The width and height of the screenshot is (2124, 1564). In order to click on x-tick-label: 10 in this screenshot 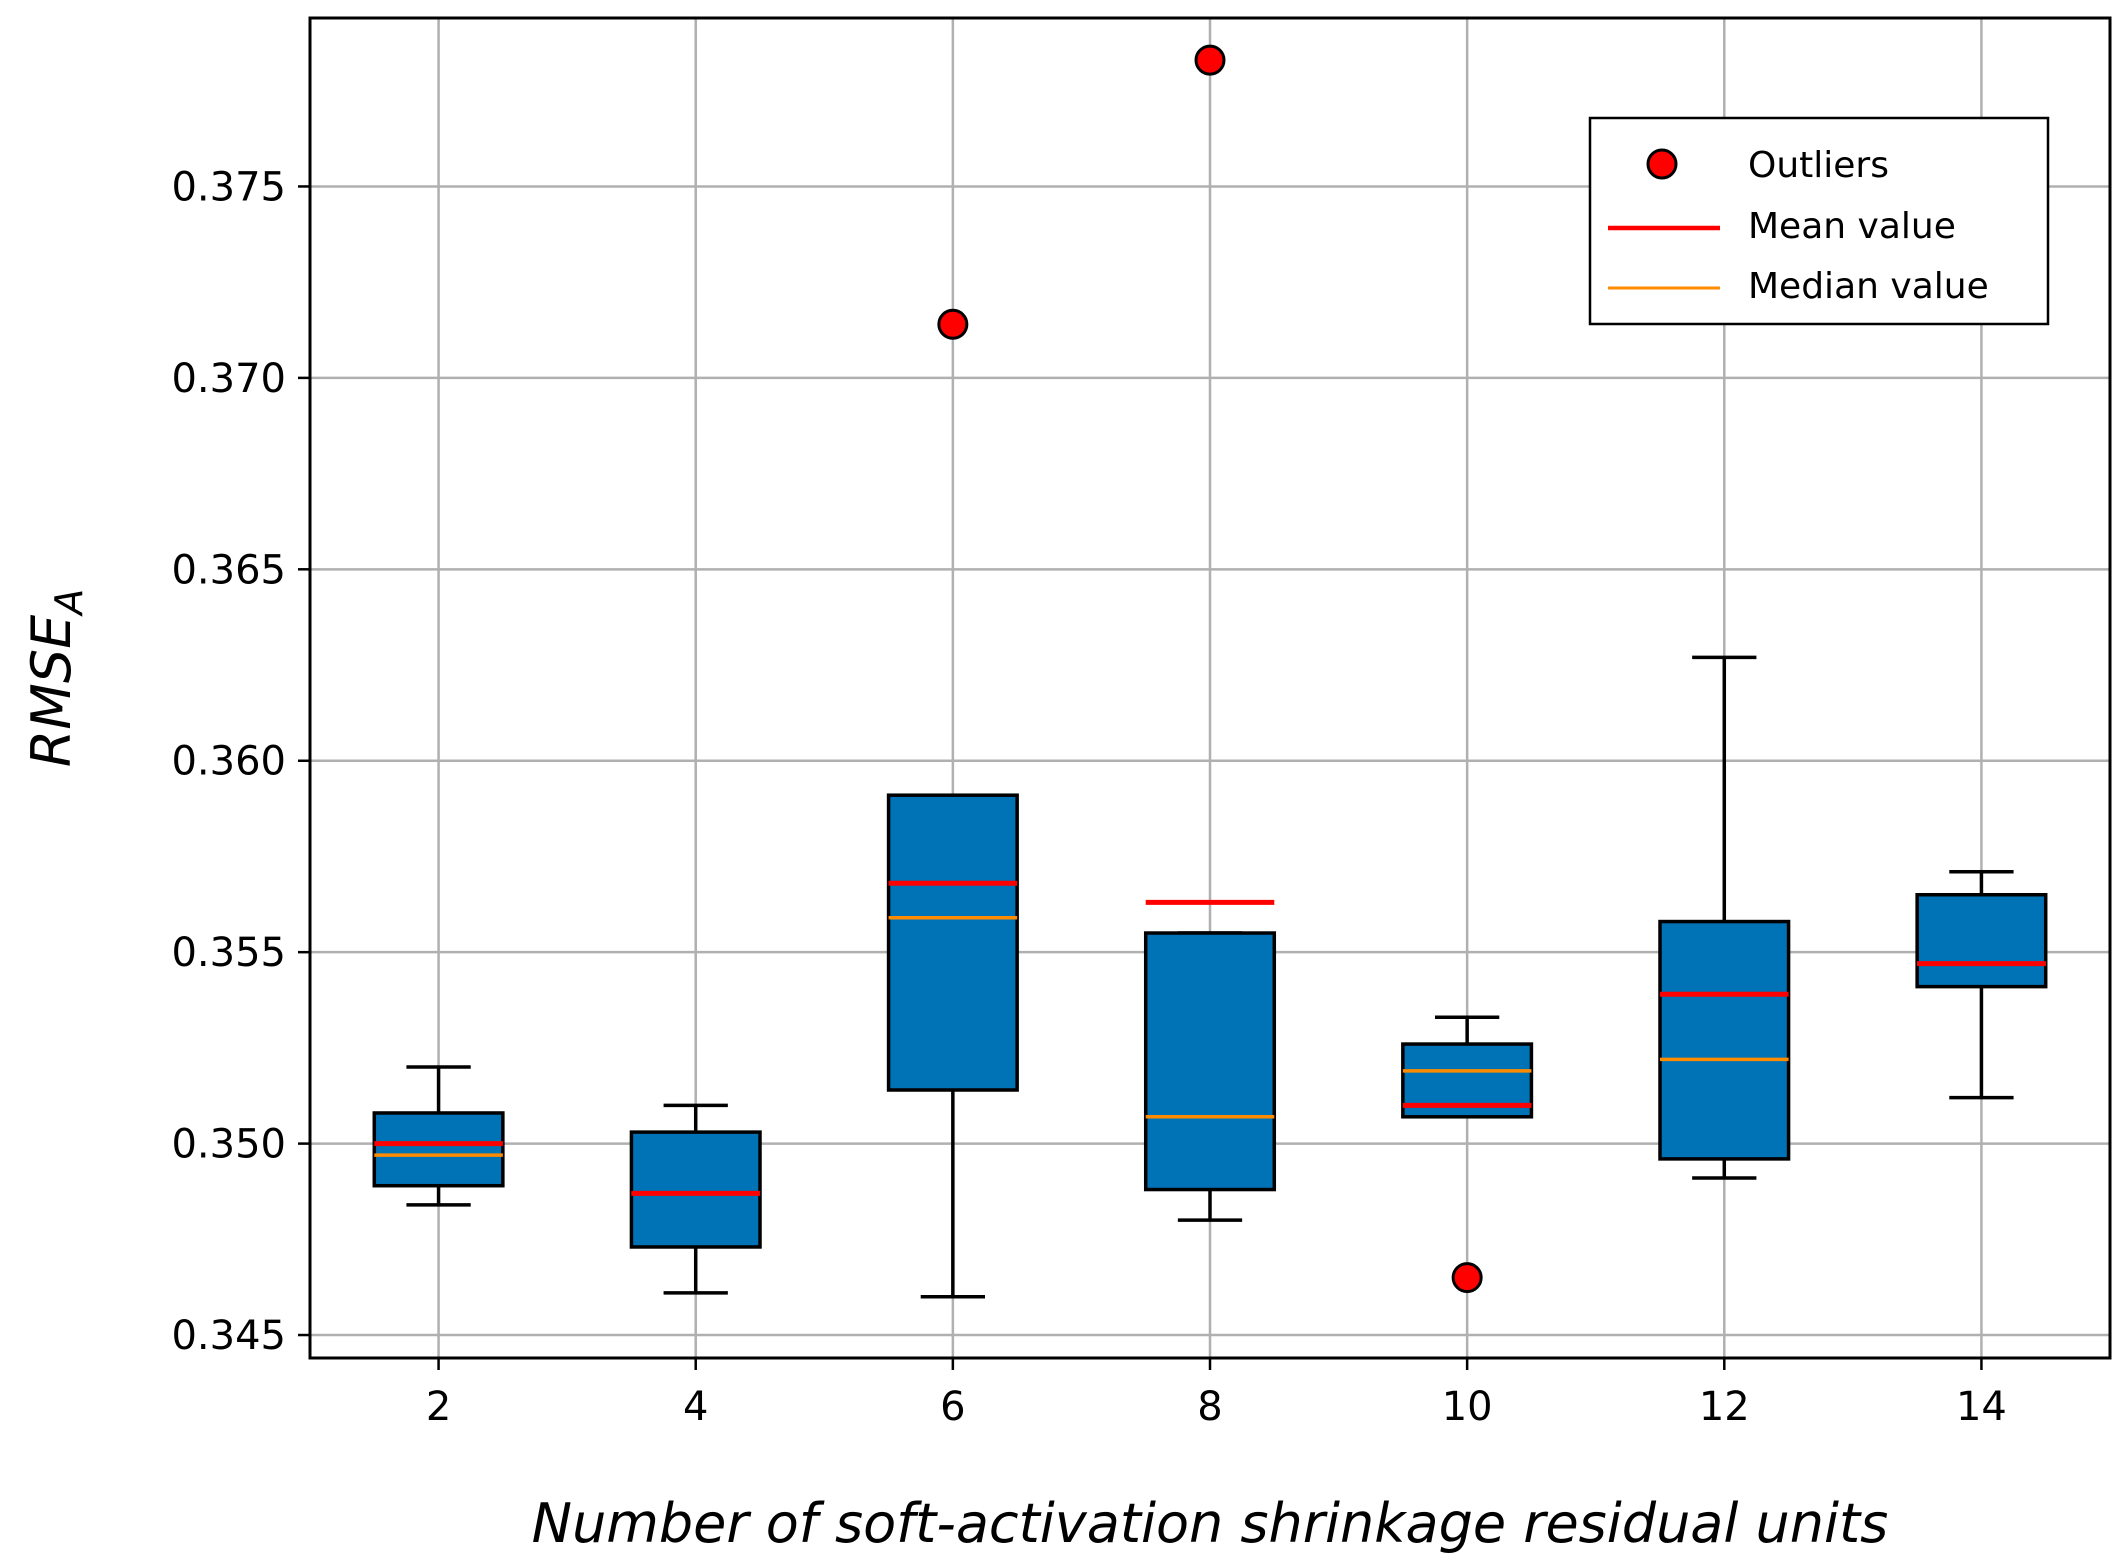, I will do `click(1467, 1407)`.